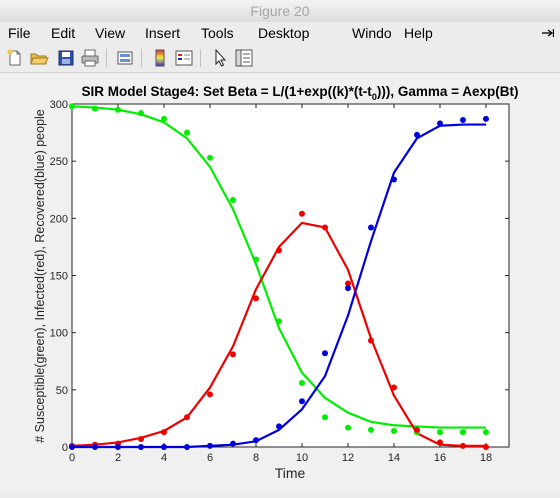  I want to click on pointer-icon, so click(220, 58).